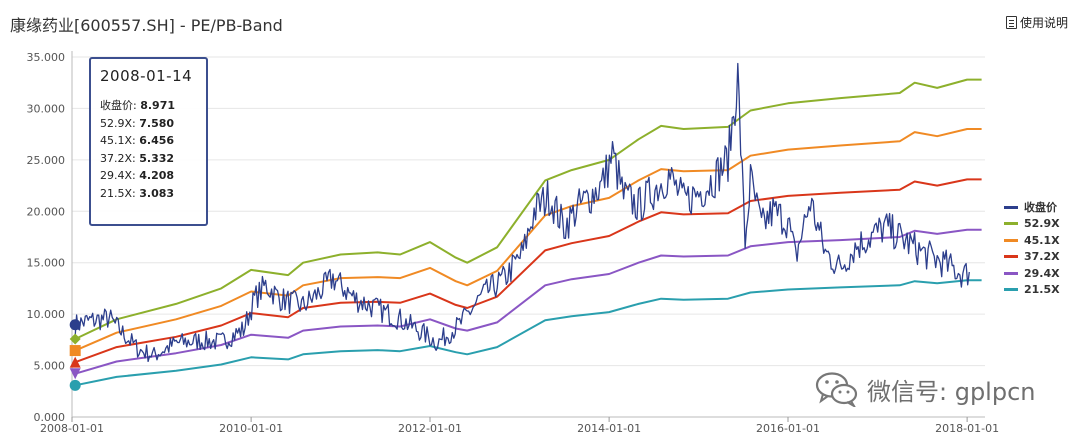  I want to click on legend-item-21-5x: 21.5X, so click(1032, 290).